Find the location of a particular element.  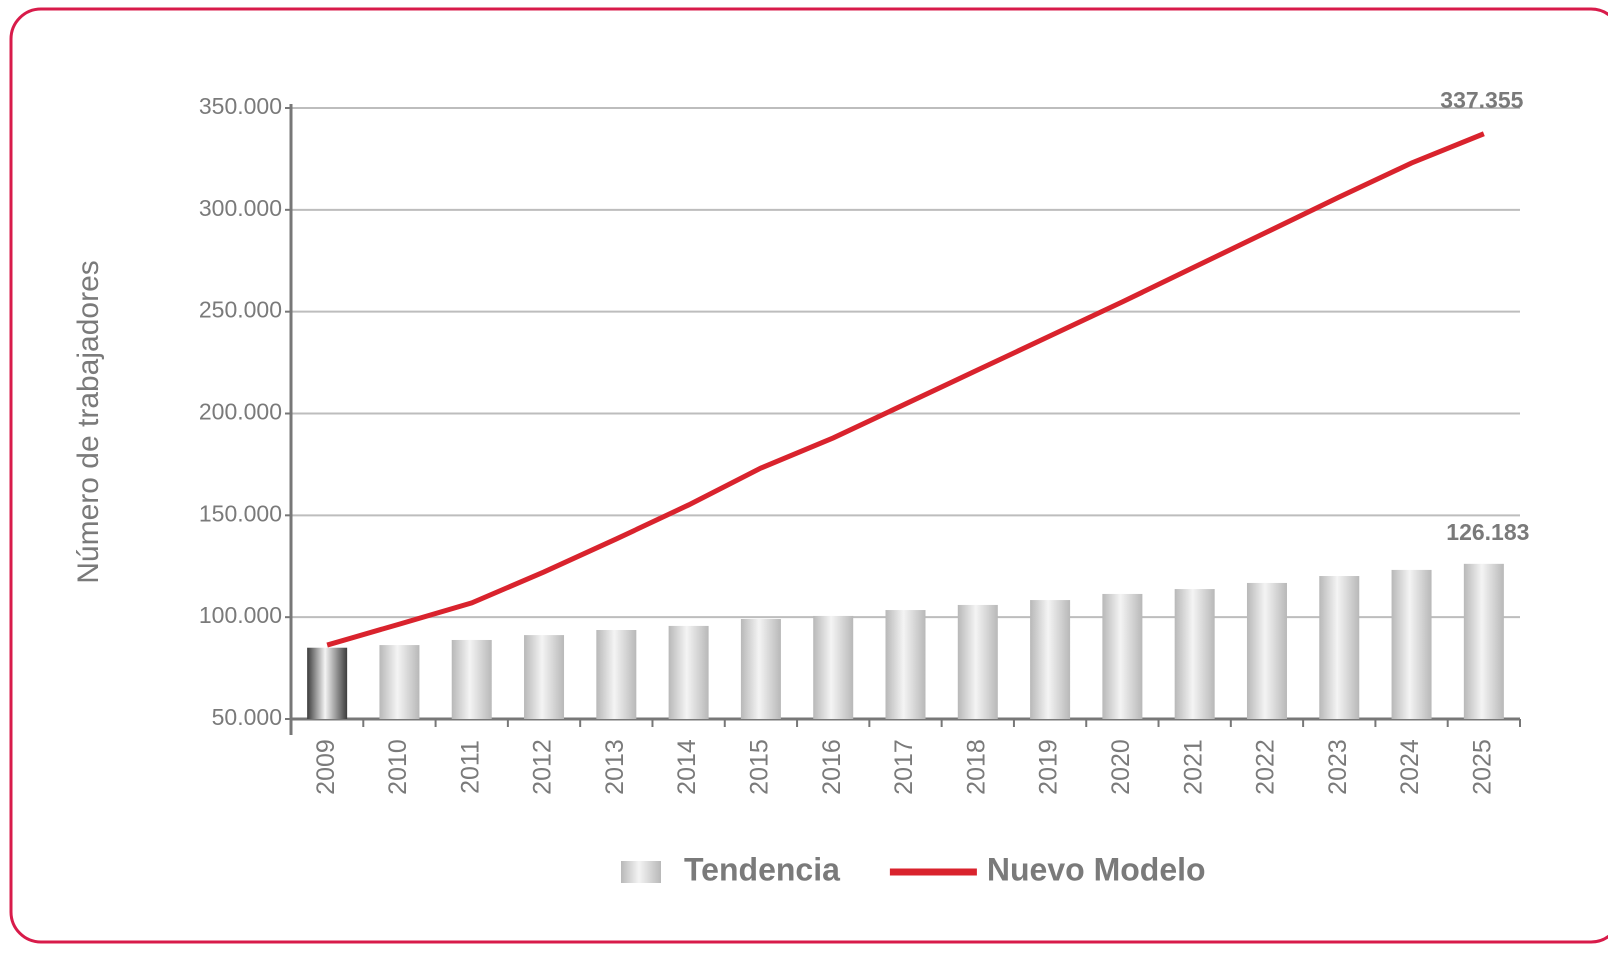

x-tick-label: 2009 is located at coordinates (326, 767).